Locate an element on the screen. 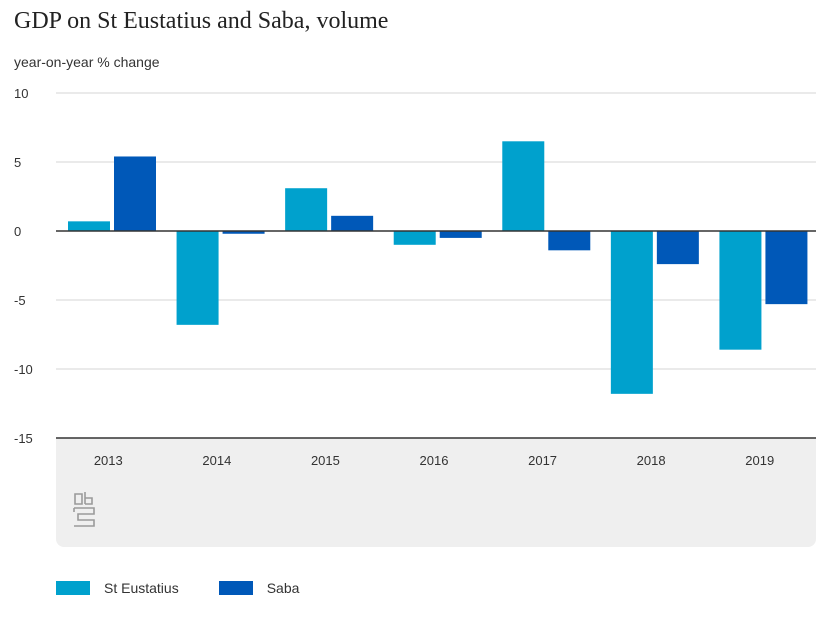 The image size is (830, 623). legend-item-saba: Saba is located at coordinates (259, 588).